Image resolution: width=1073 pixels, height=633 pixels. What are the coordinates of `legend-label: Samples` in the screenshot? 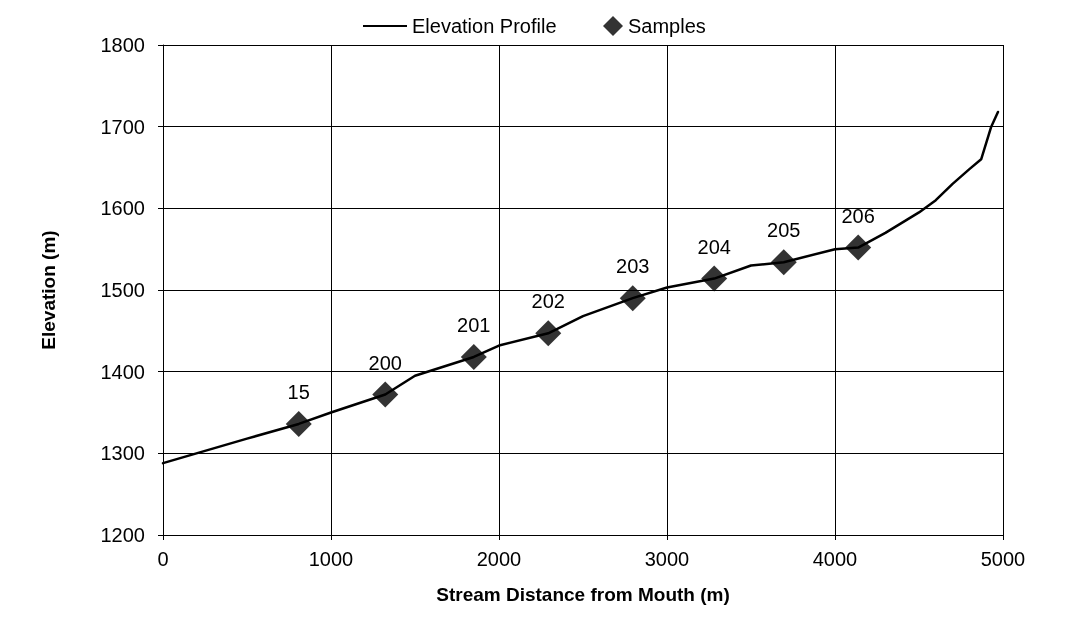 It's located at (667, 26).